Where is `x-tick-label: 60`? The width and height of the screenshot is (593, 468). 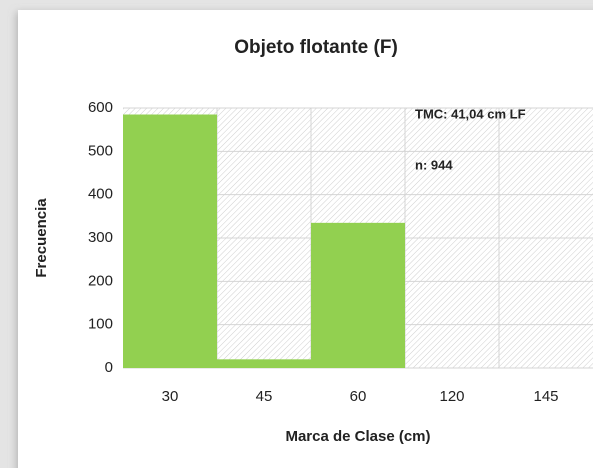
x-tick-label: 60 is located at coordinates (358, 396).